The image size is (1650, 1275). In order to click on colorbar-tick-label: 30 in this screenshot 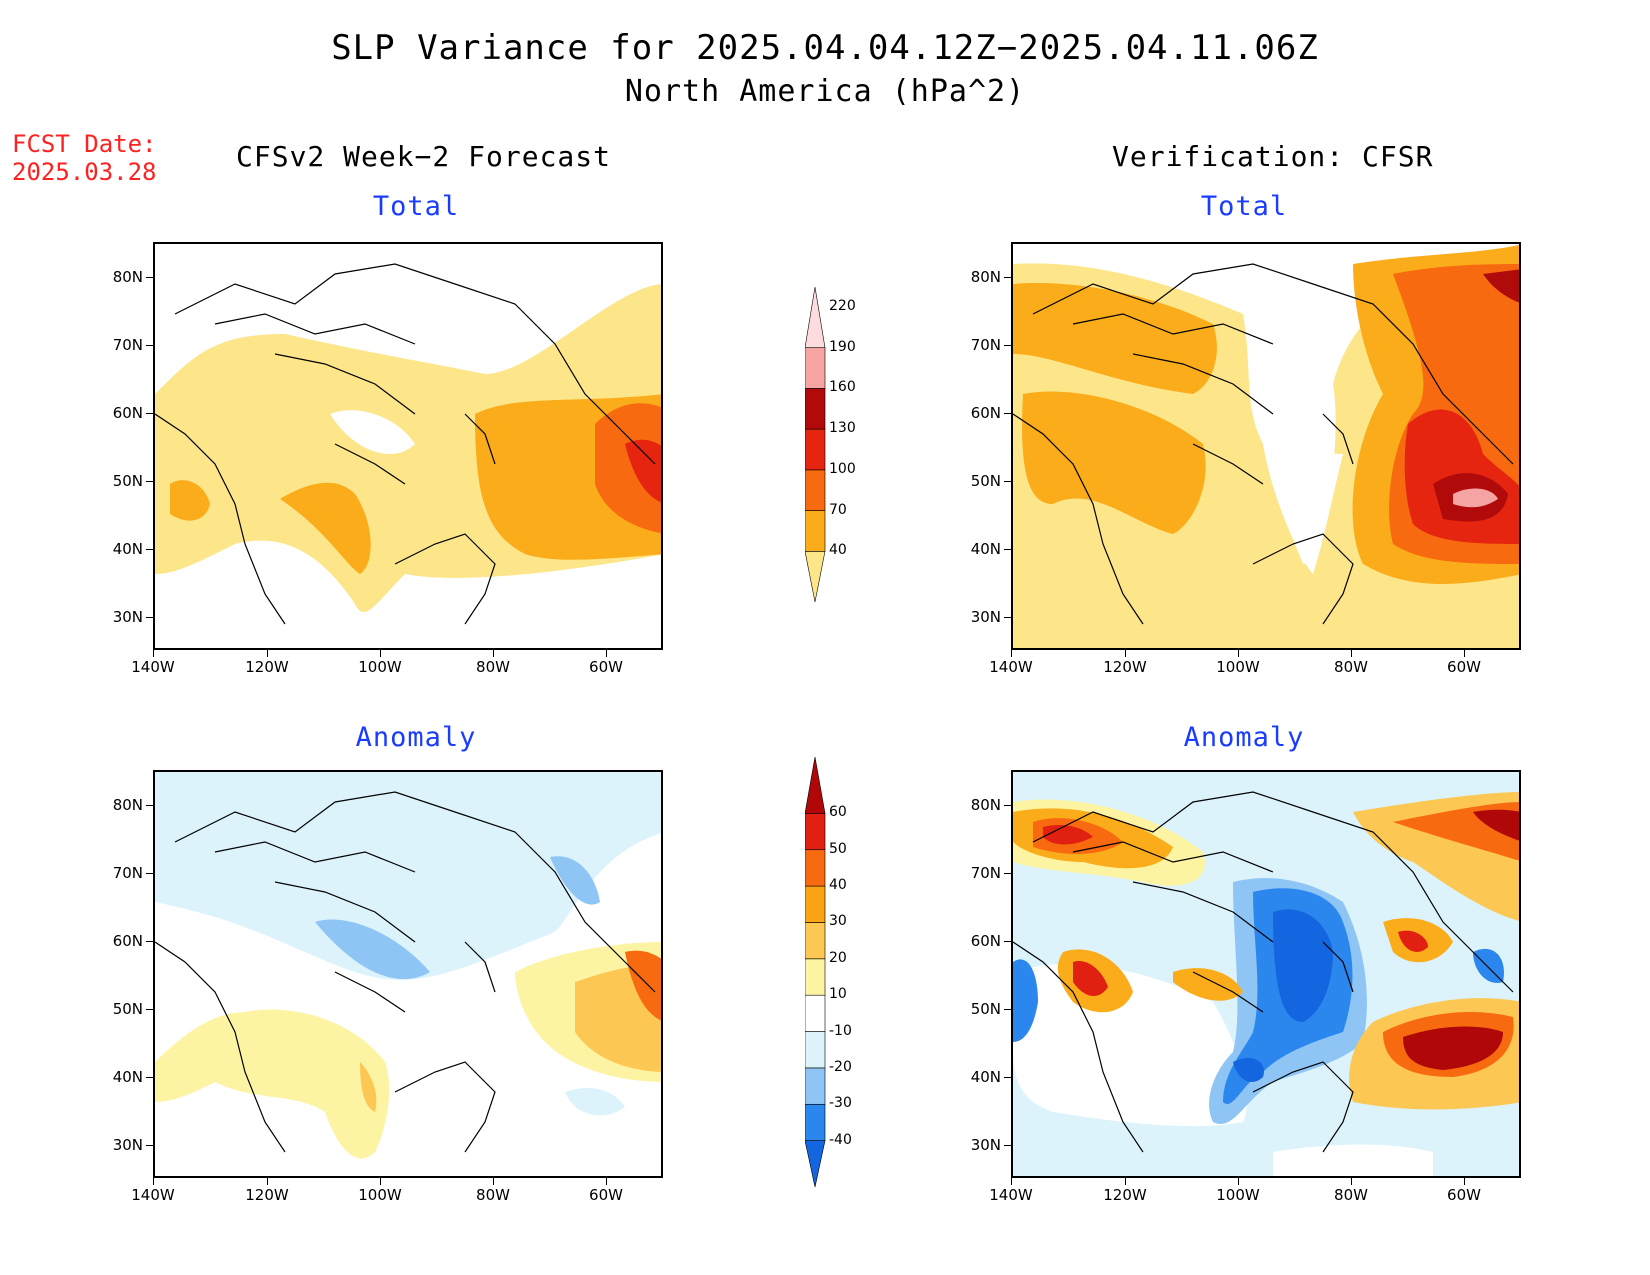, I will do `click(838, 921)`.